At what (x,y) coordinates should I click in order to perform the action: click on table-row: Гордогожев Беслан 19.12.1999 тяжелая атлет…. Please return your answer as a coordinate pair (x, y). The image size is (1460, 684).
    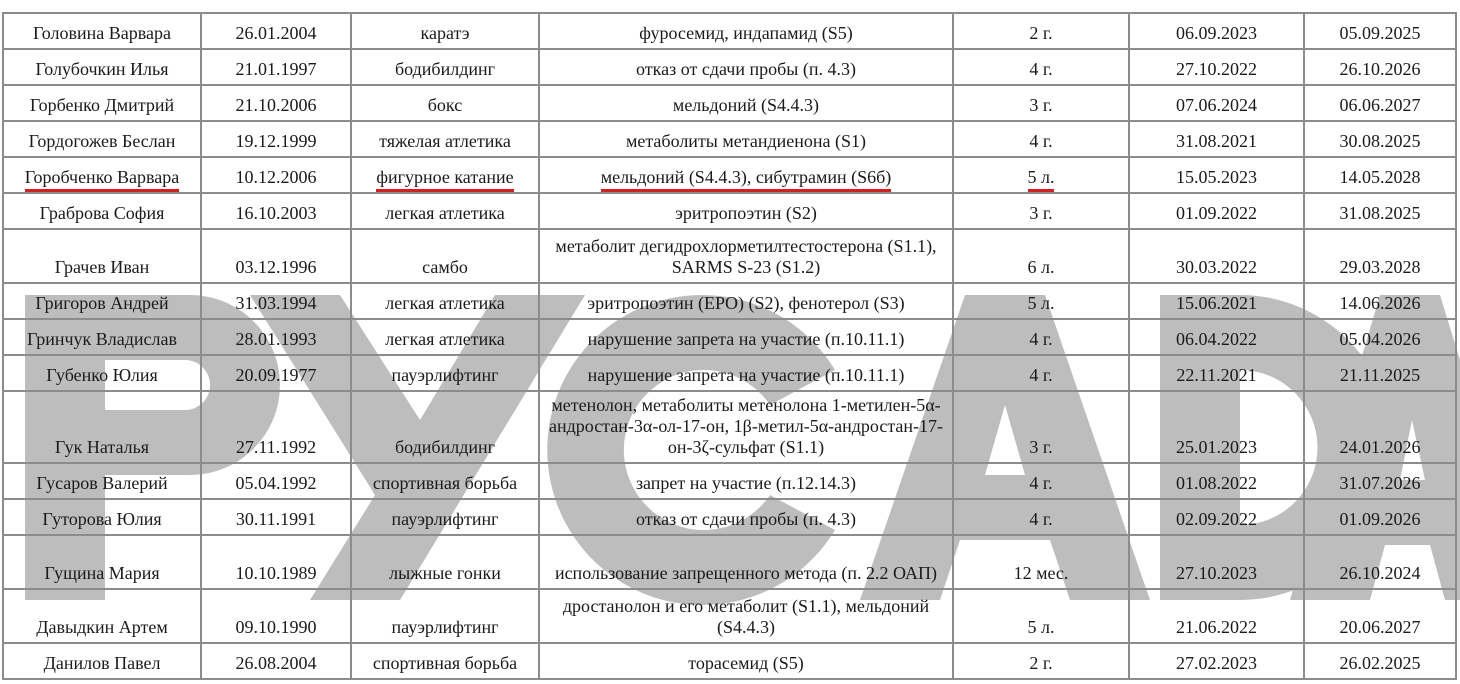
    Looking at the image, I should click on (729, 139).